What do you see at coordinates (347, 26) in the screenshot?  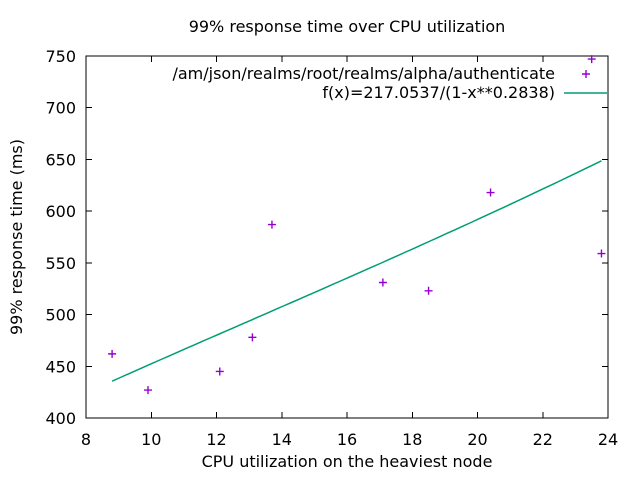 I see `chart-title: 99% response time over CPU utilization` at bounding box center [347, 26].